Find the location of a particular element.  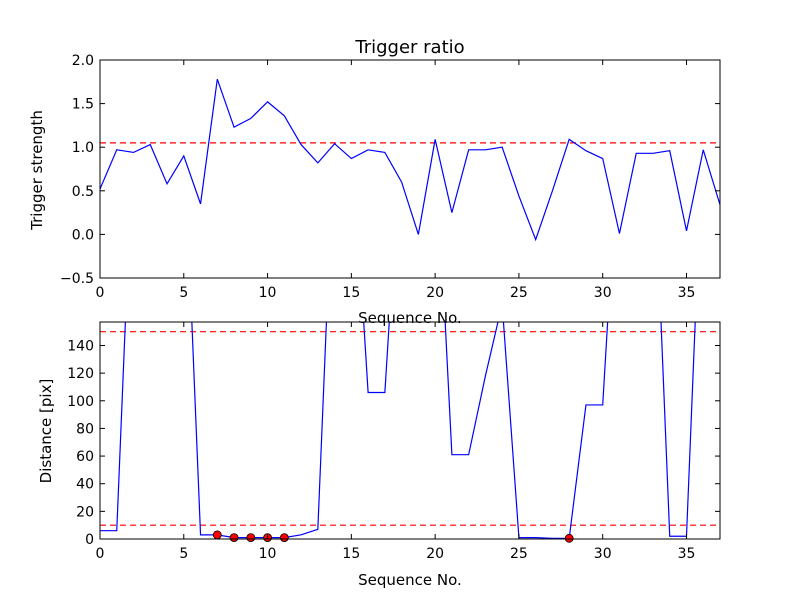

y-tick-label: 40 is located at coordinates (85, 485).